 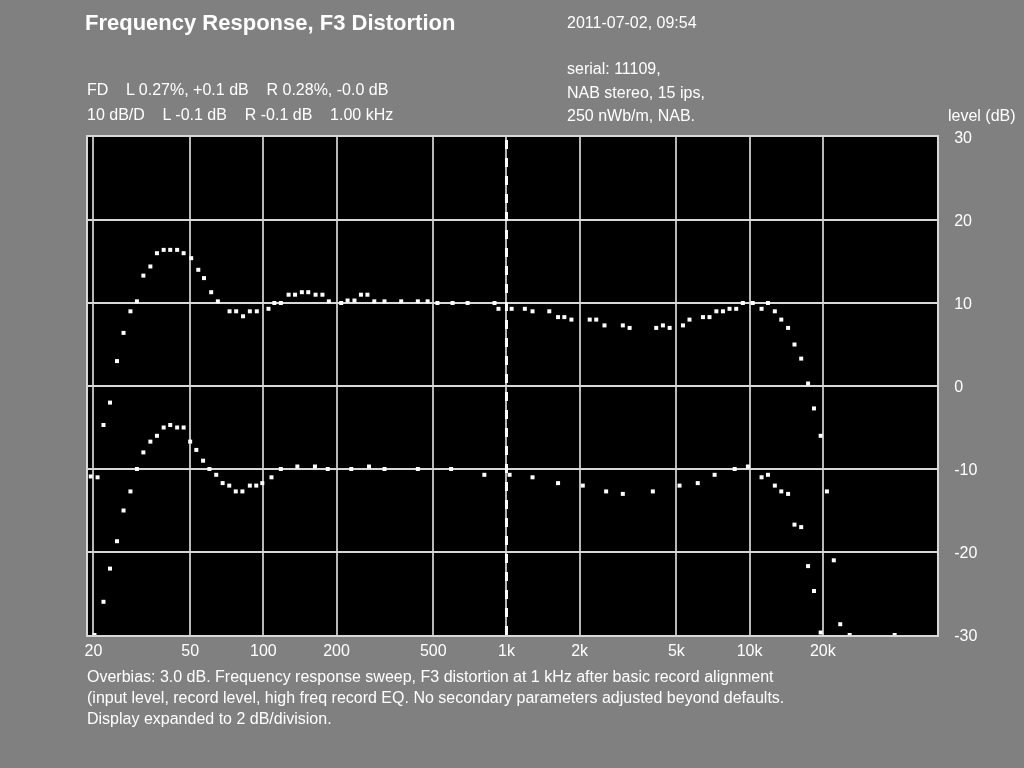 What do you see at coordinates (614, 68) in the screenshot?
I see `text: serial: 11109,` at bounding box center [614, 68].